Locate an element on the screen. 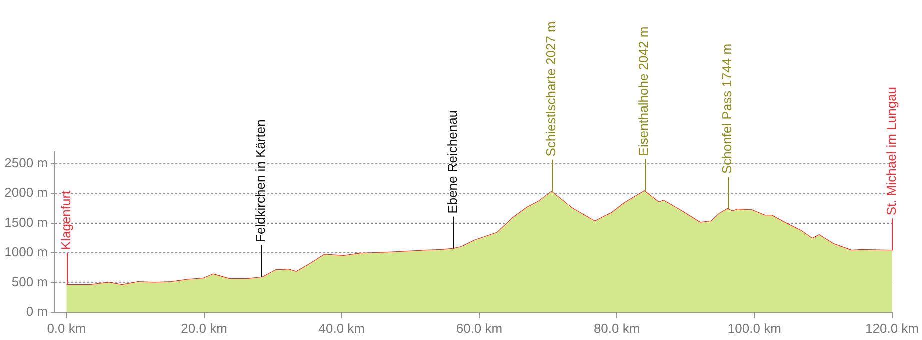 The width and height of the screenshot is (922, 340). x-tick-label: 60.0 km is located at coordinates (479, 328).